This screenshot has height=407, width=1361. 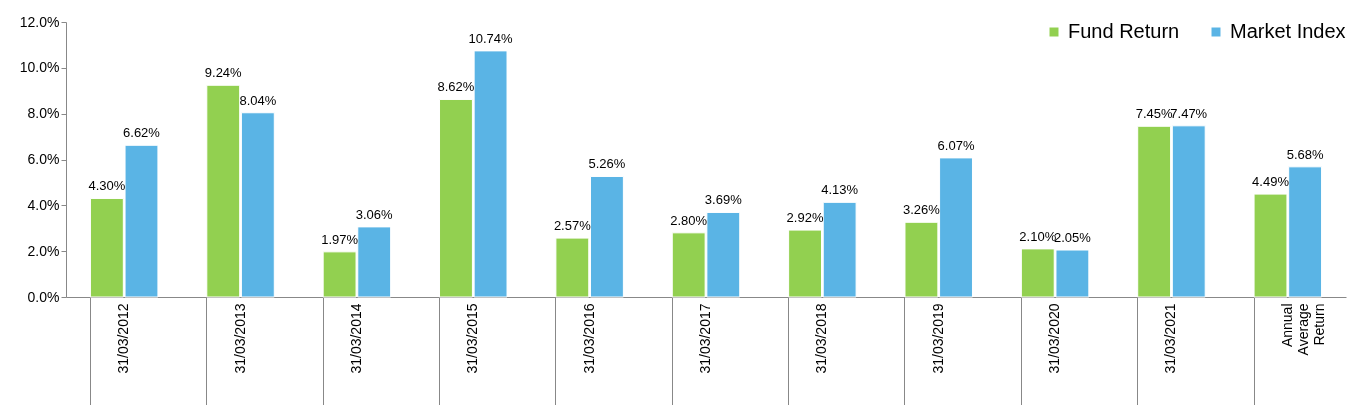 What do you see at coordinates (39, 67) in the screenshot?
I see `y-tick-label: 10.0%` at bounding box center [39, 67].